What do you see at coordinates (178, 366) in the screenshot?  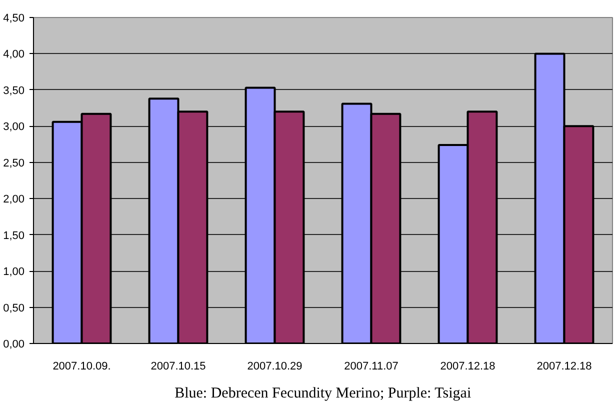 I see `x-tick-label: 2007.10.15` at bounding box center [178, 366].